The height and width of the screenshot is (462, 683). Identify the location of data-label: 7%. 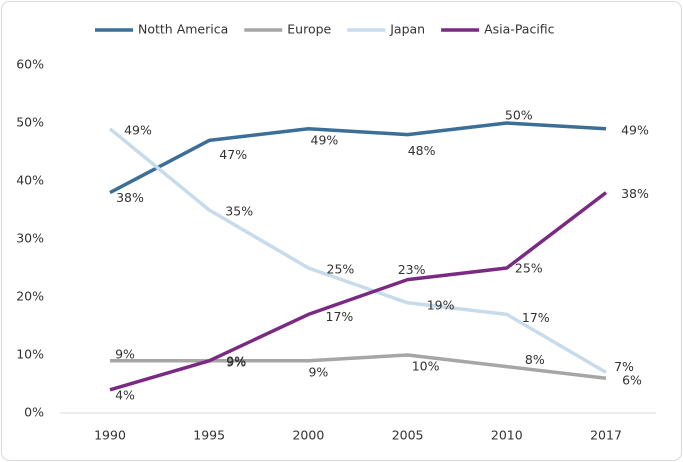
(624, 366).